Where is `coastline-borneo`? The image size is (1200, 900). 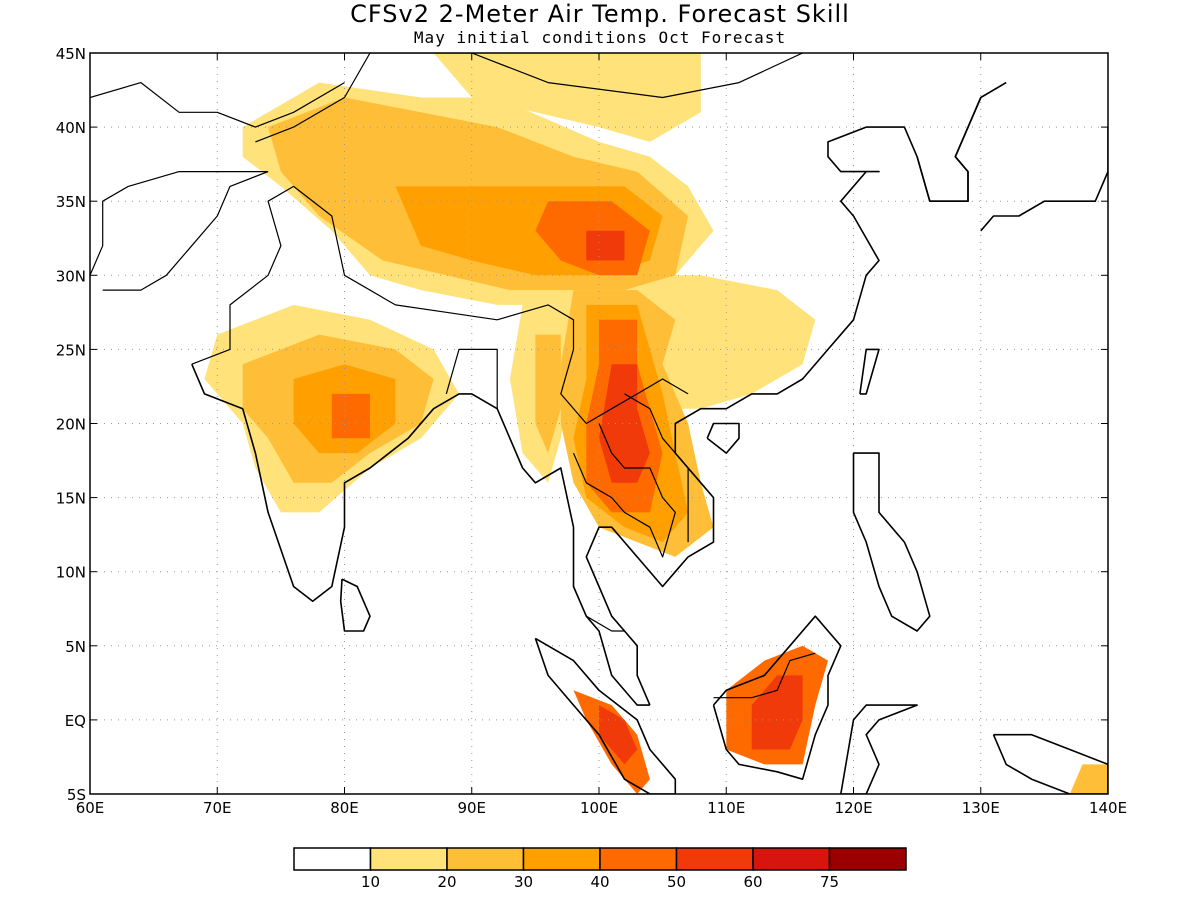 coastline-borneo is located at coordinates (777, 698).